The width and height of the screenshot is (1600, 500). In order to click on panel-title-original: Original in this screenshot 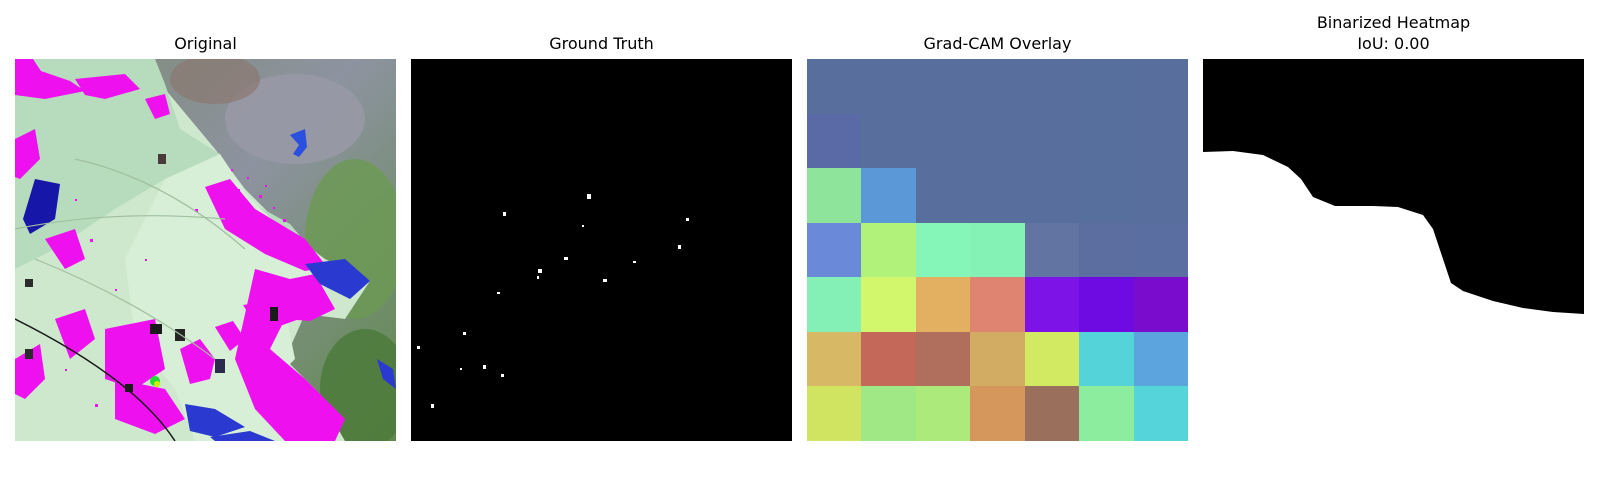, I will do `click(205, 43)`.